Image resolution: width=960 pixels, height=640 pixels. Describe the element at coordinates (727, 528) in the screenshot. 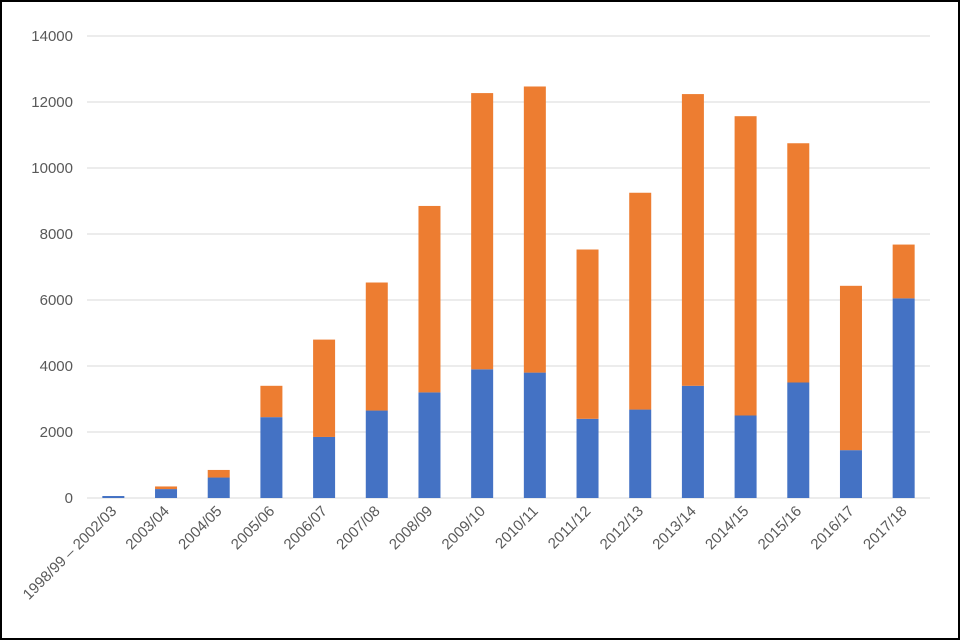

I see `x-tick-label: 2014/15` at that location.